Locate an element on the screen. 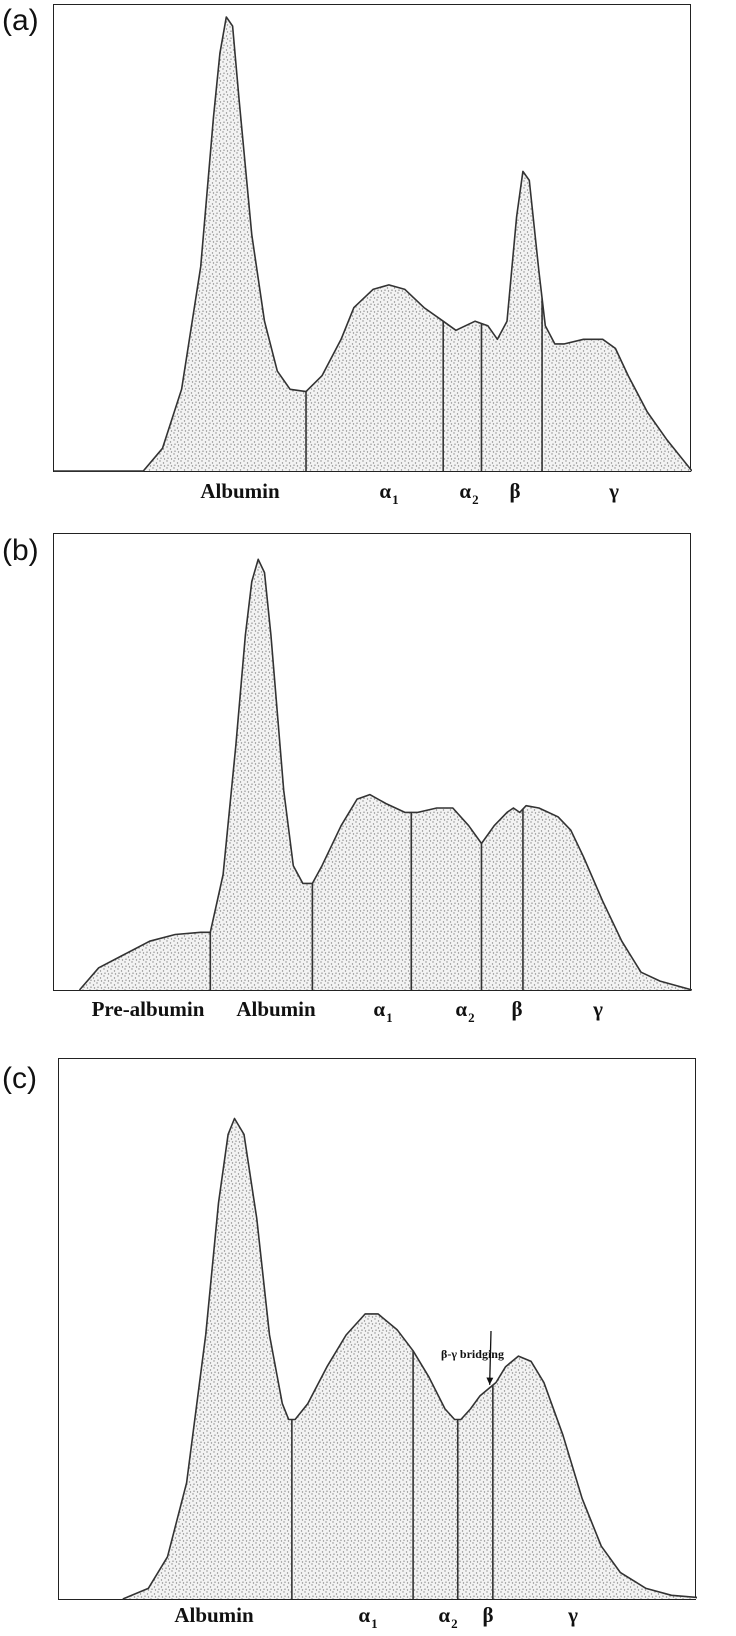  panel-b-label-alpha1-sub: 1 is located at coordinates (389, 1017).